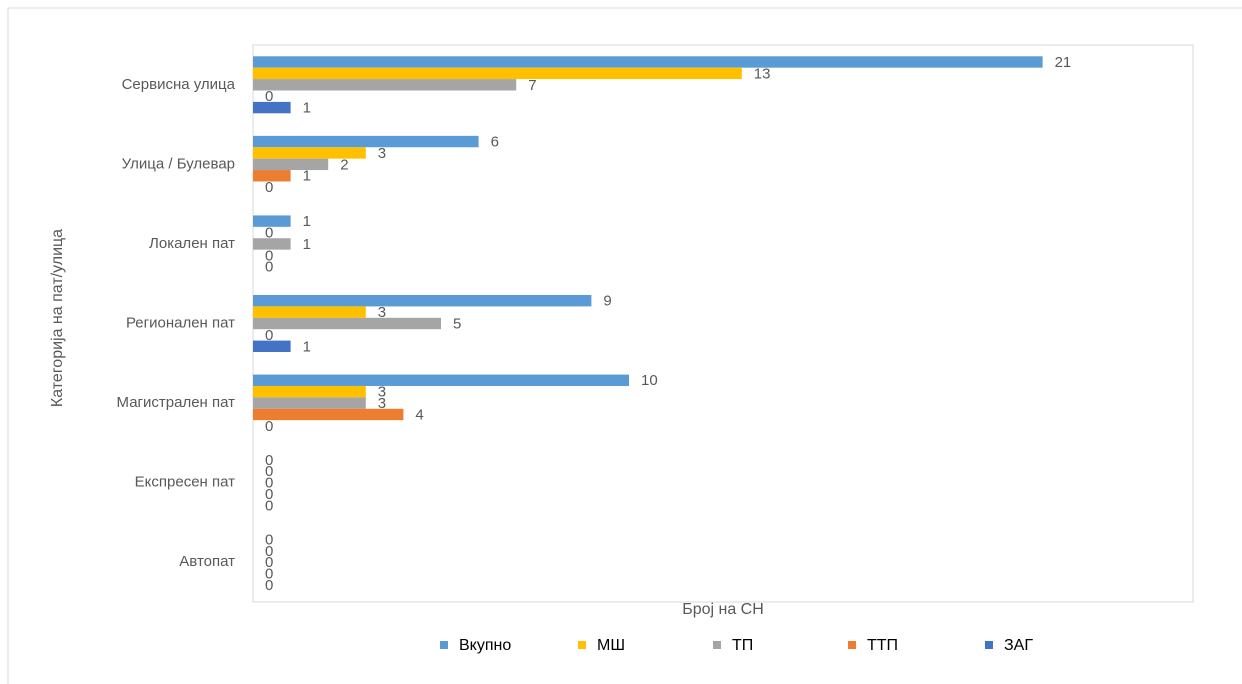 The width and height of the screenshot is (1242, 684). I want to click on y-tick-label: Автопат, so click(207, 561).